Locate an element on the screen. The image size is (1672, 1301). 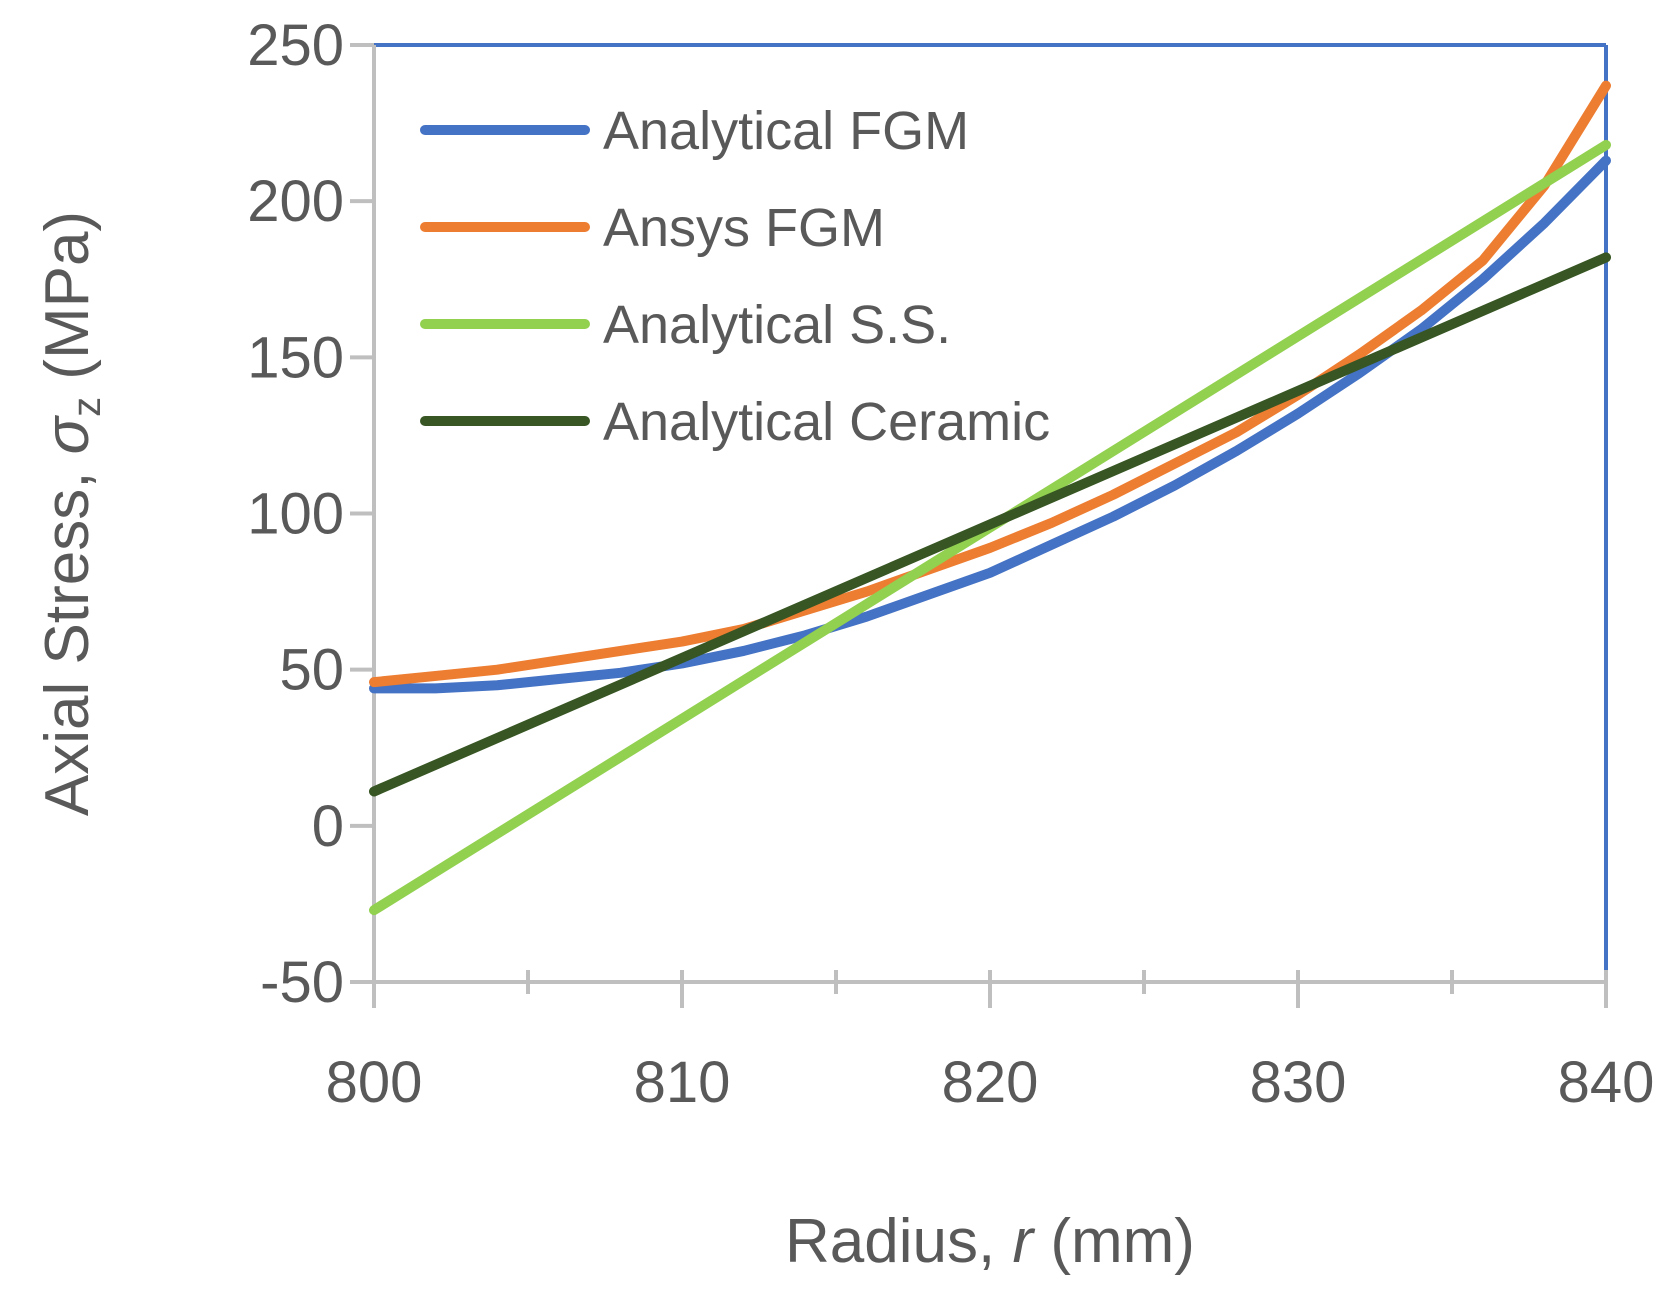
y-tick-label: 150 is located at coordinates (295, 357).